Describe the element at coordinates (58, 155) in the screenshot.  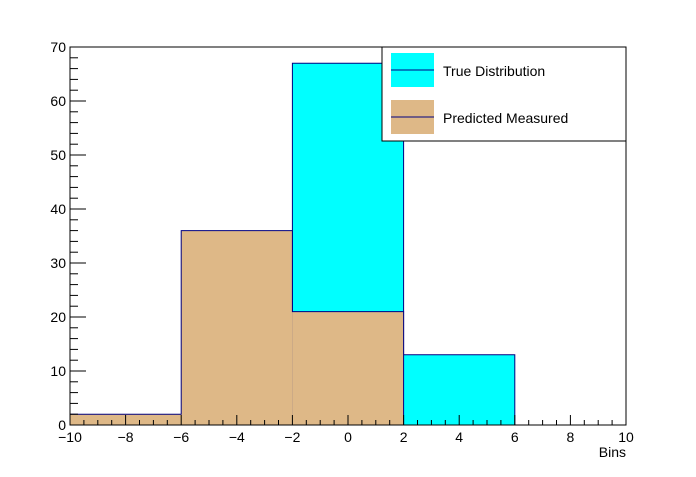
I see `y-tick-label-5: 50` at that location.